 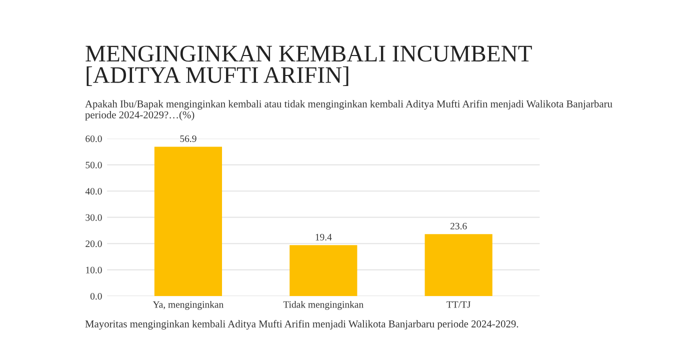 What do you see at coordinates (301, 325) in the screenshot?
I see `text: Mayoritas menginginkan kembali Aditya Mufti Arifin menjadi Walikota Banjarbaru periode 2024-2029.` at bounding box center [301, 325].